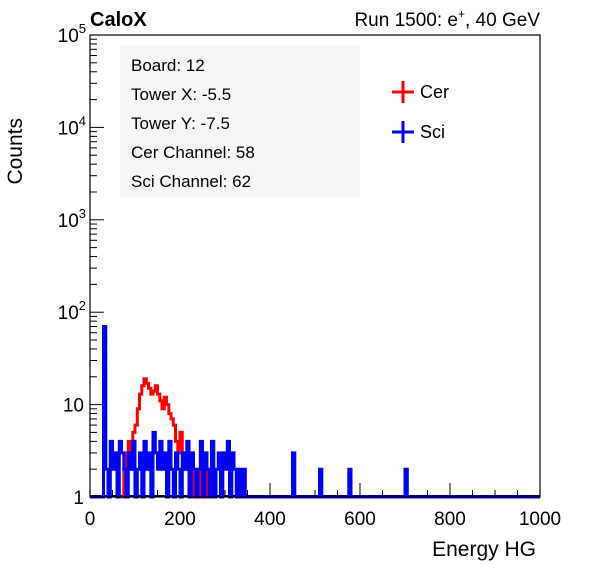  What do you see at coordinates (434, 92) in the screenshot?
I see `legend-label-cer: Cer` at bounding box center [434, 92].